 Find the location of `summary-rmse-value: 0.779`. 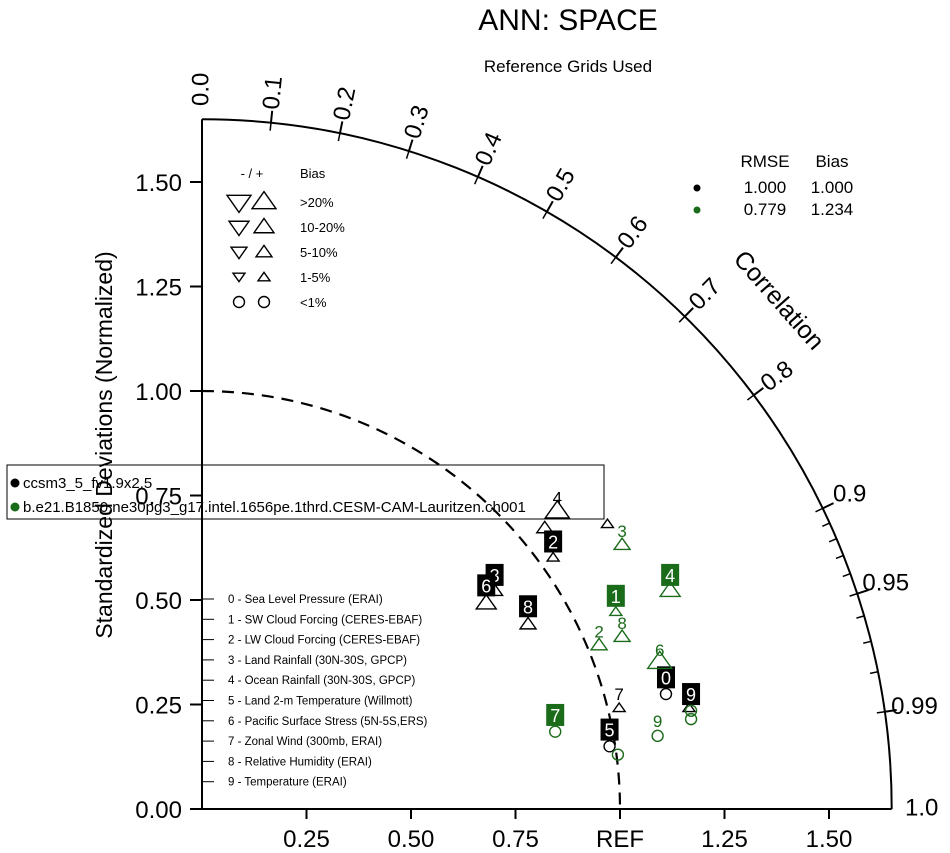

summary-rmse-value: 0.779 is located at coordinates (765, 209).